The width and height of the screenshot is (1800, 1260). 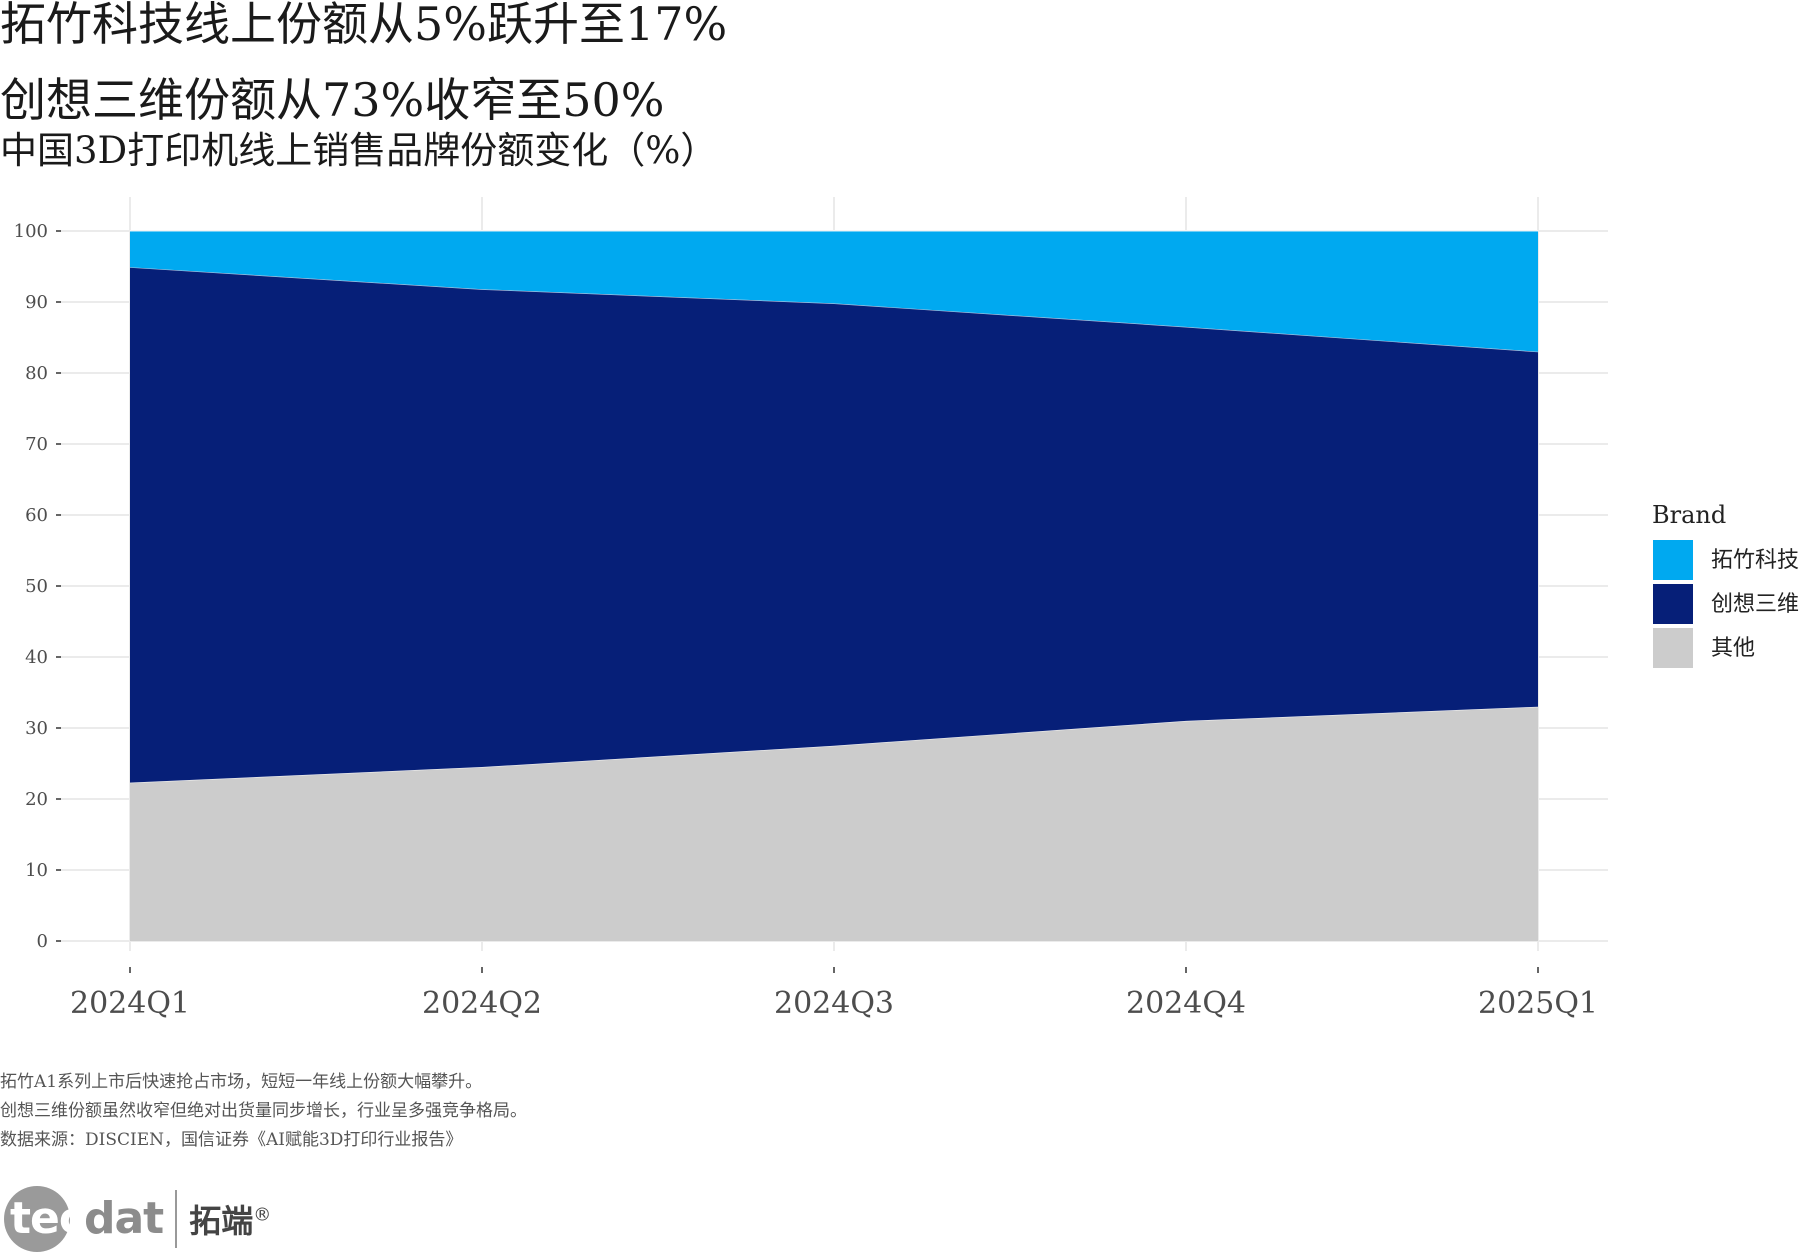 I want to click on logo-wordmark: tecdat, so click(x=84, y=1219).